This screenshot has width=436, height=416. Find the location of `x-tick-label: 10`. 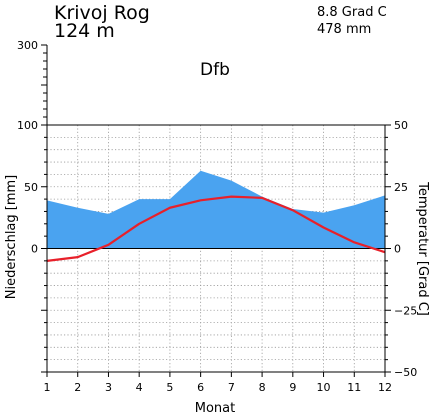

x-tick-label: 10 is located at coordinates (324, 387).